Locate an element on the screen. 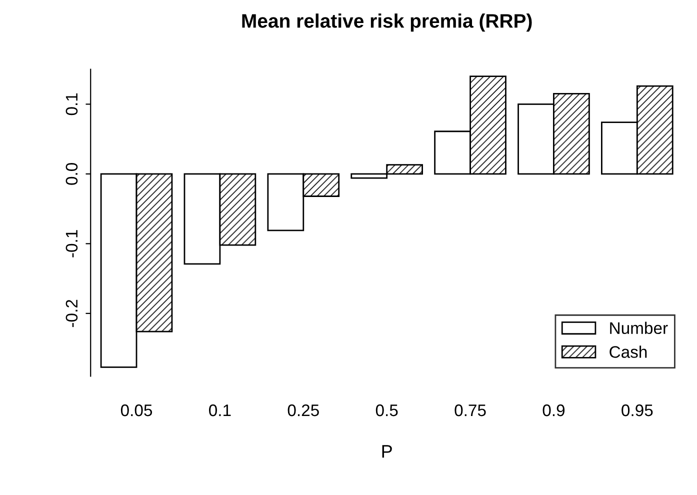 This screenshot has width=697, height=495. legend-label: Number is located at coordinates (639, 328).